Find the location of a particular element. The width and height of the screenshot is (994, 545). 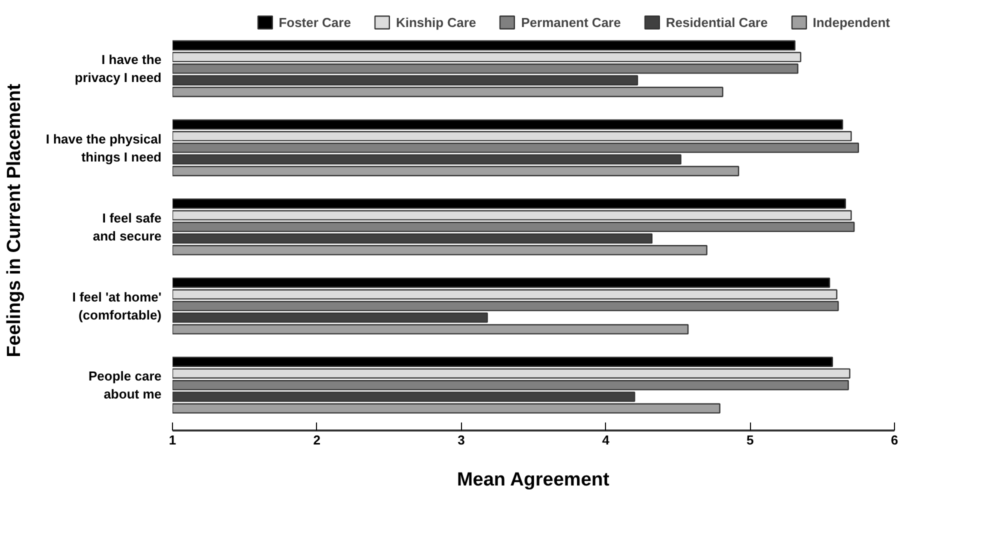

x-tick-label: 1 is located at coordinates (172, 440).